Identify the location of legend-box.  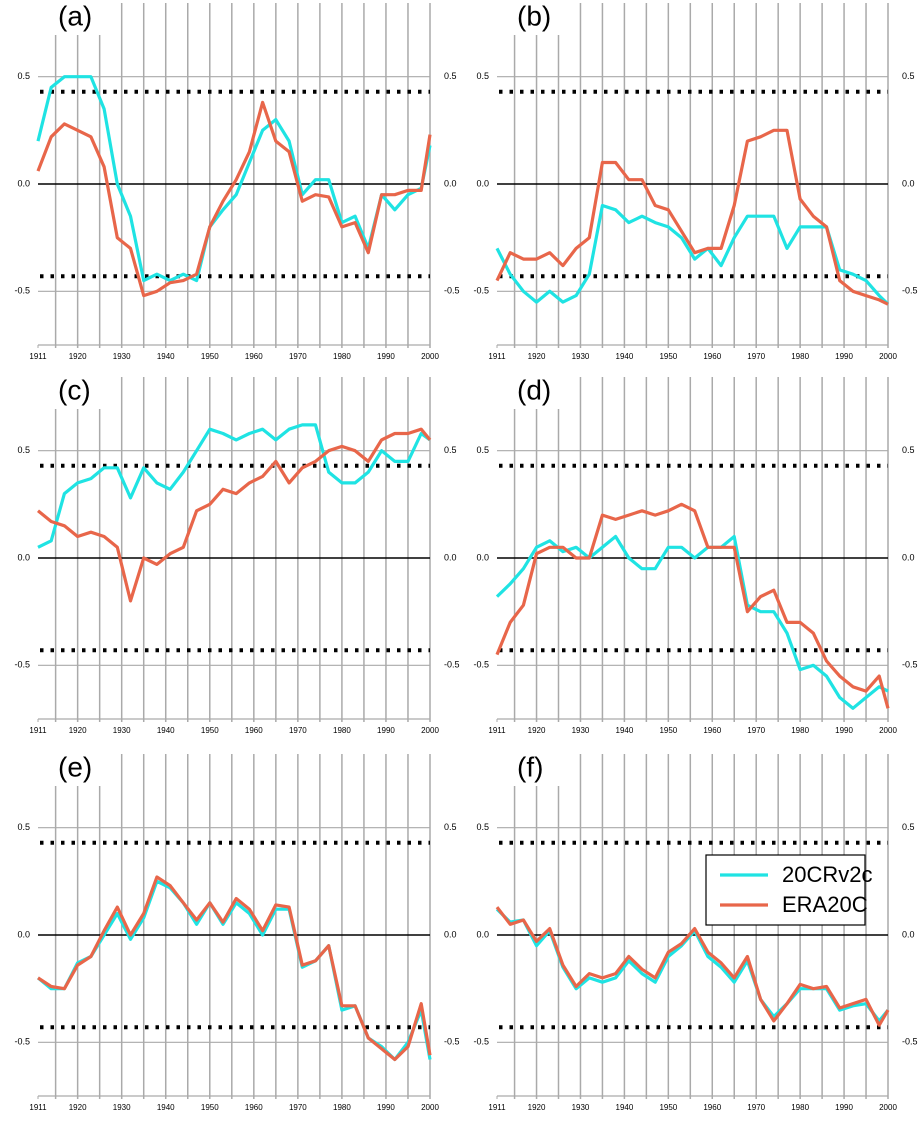
(785, 890).